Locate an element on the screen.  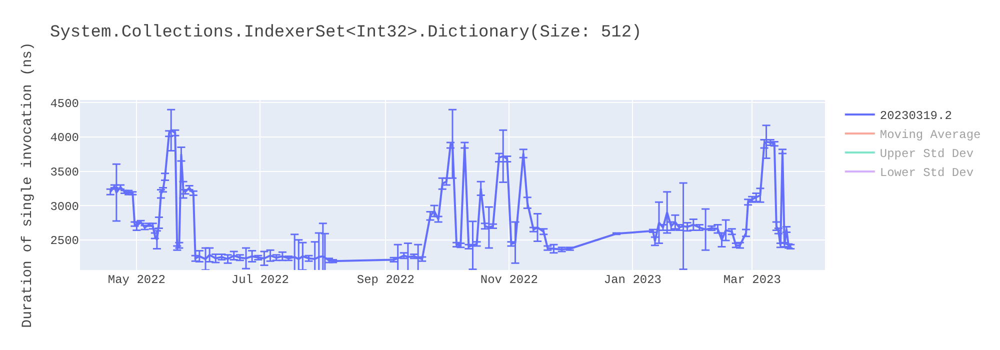
legend-label: 20230319.2 is located at coordinates (916, 116).